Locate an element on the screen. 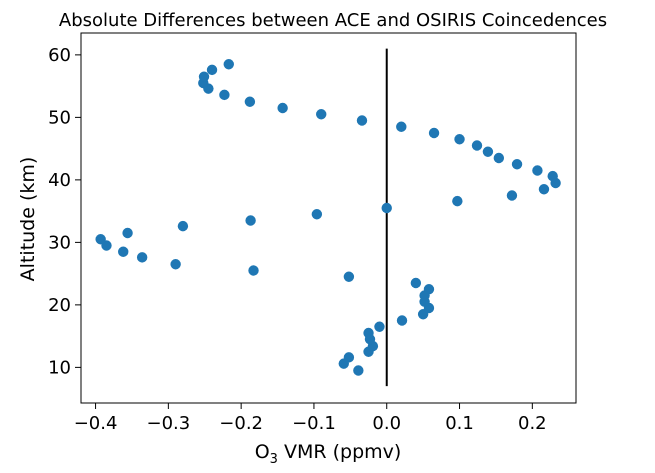  y-tick-label: 30 is located at coordinates (59, 242).